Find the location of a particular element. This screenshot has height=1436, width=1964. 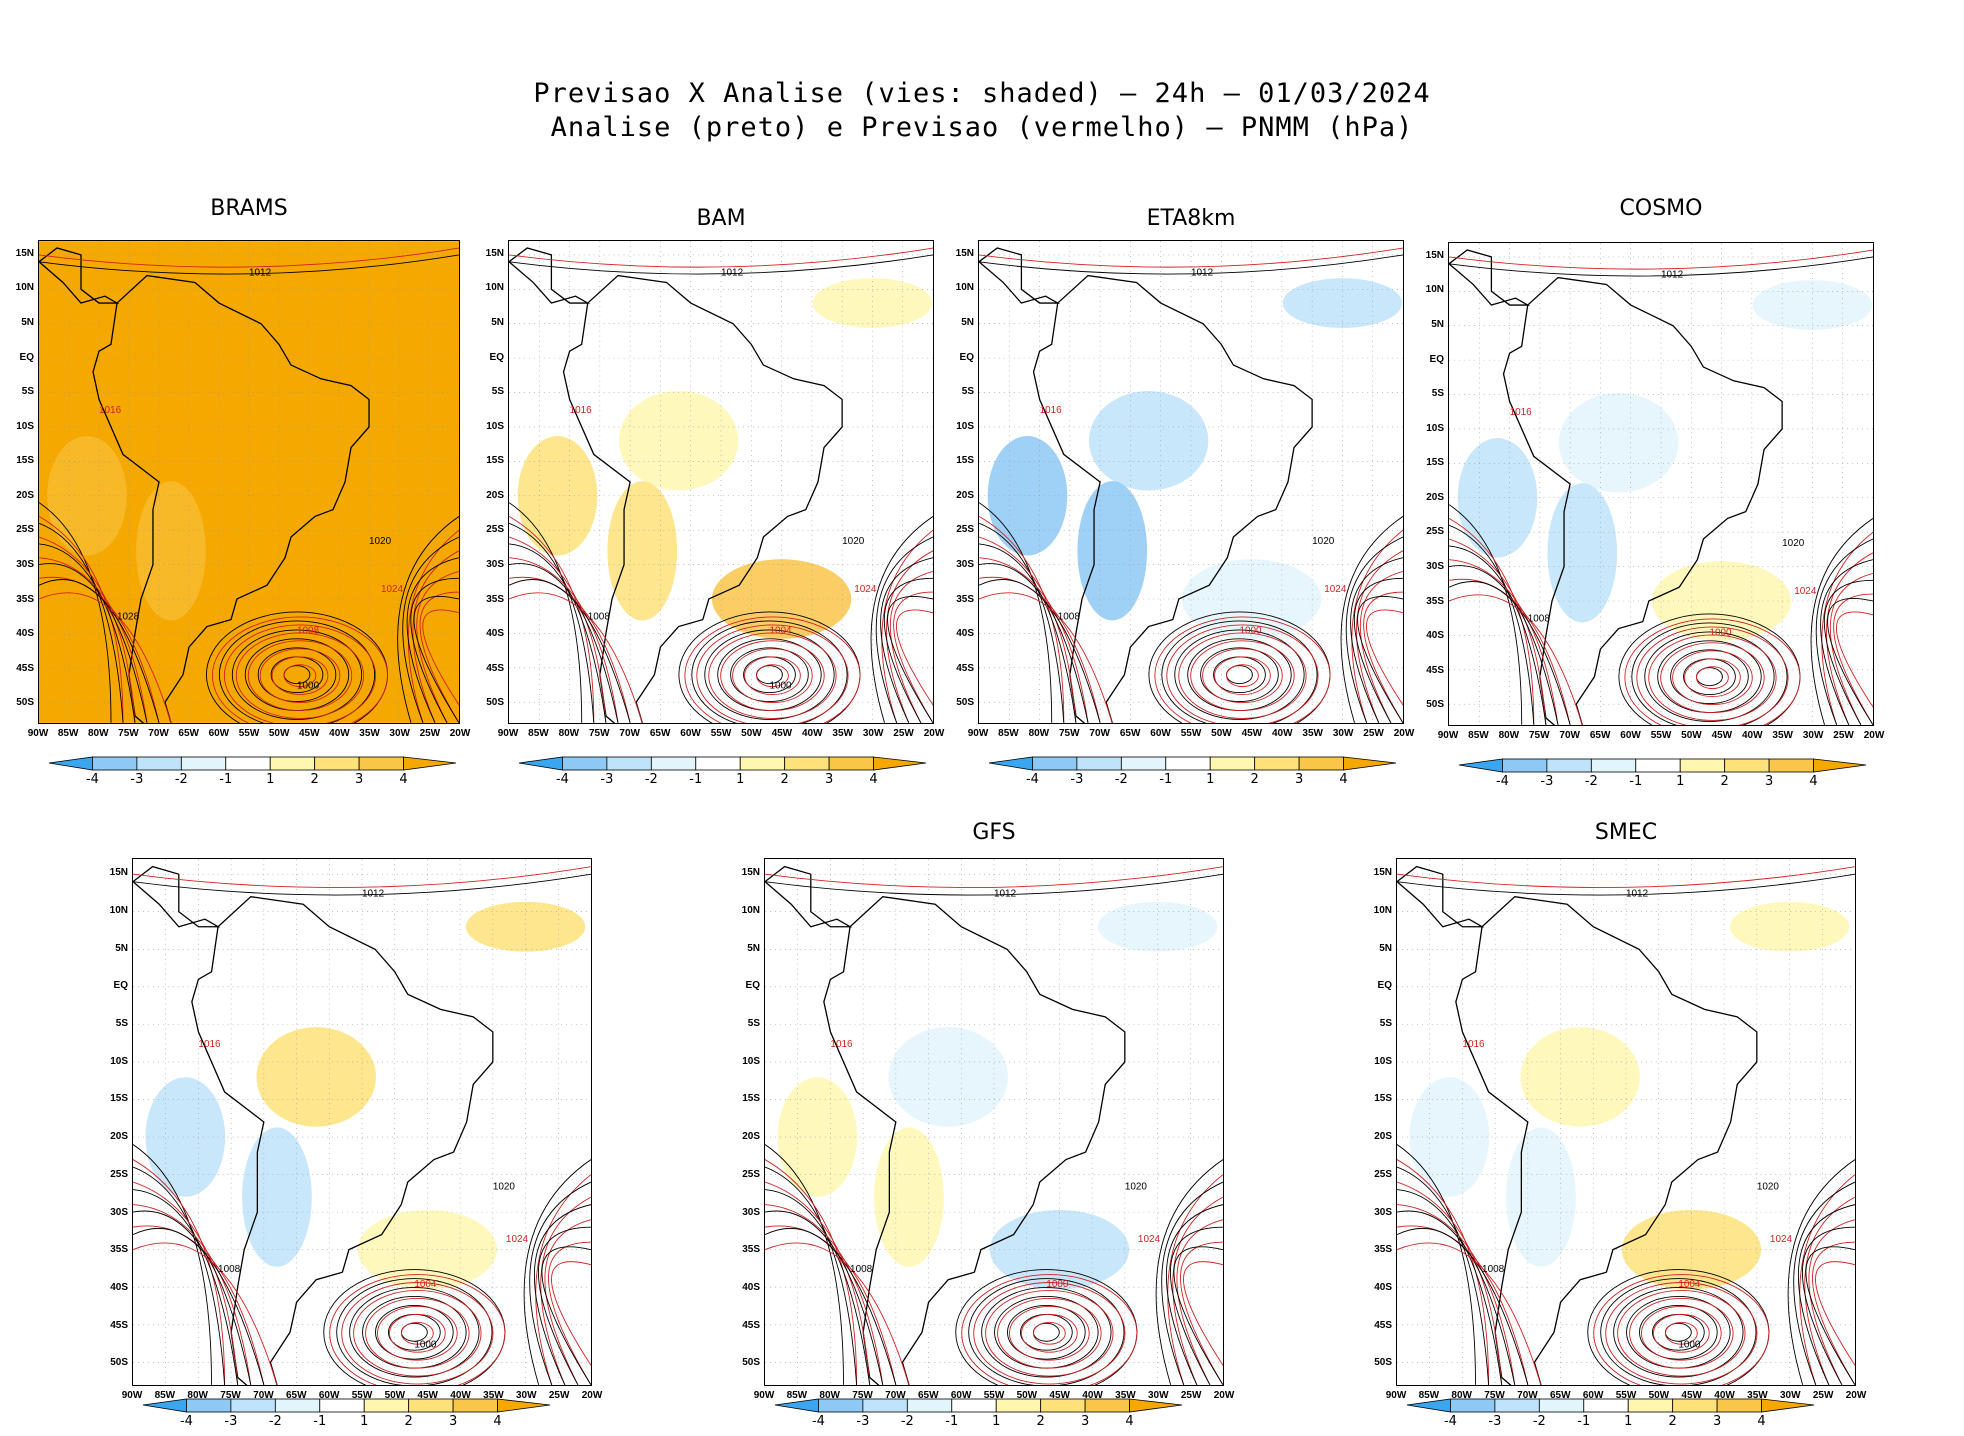

lat-tick-label: 50S is located at coordinates (119, 1363).